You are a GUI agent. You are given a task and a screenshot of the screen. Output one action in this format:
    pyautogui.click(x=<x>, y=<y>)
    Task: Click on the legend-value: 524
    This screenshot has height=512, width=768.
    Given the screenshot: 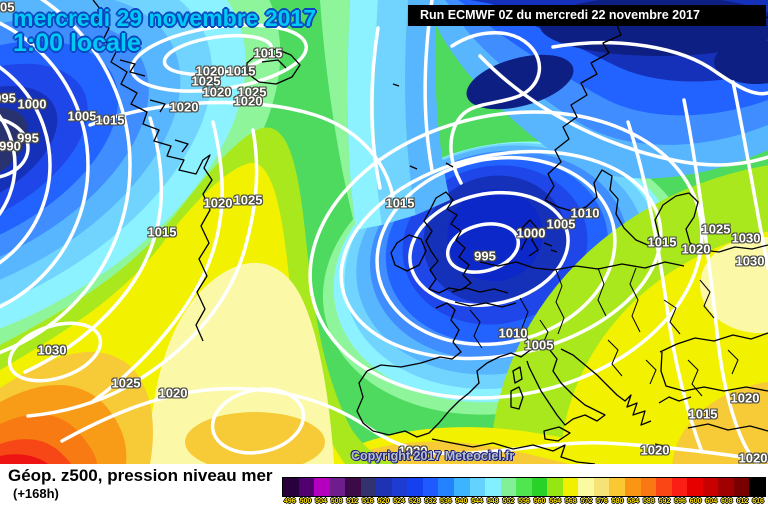 What is the action you would take?
    pyautogui.click(x=399, y=501)
    